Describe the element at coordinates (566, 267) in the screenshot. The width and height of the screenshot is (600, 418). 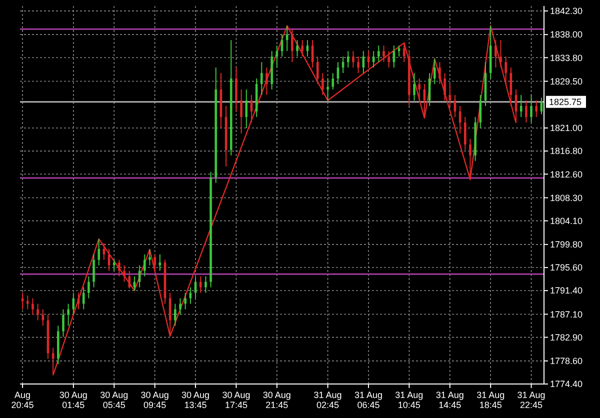
I see `y-tick-label: 1795.60` at that location.